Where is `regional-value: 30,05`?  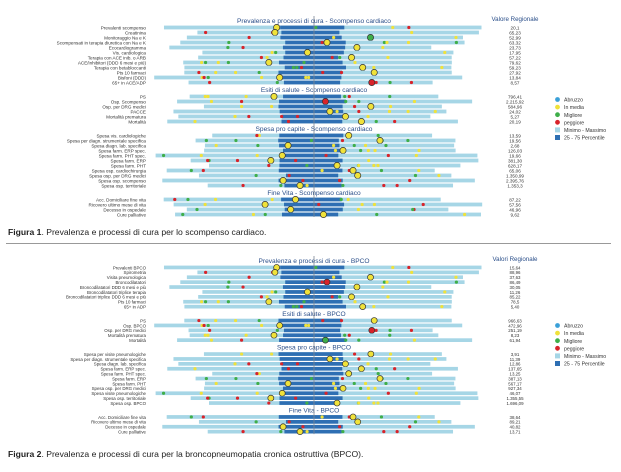
regional-value: 30,05 is located at coordinates (516, 287).